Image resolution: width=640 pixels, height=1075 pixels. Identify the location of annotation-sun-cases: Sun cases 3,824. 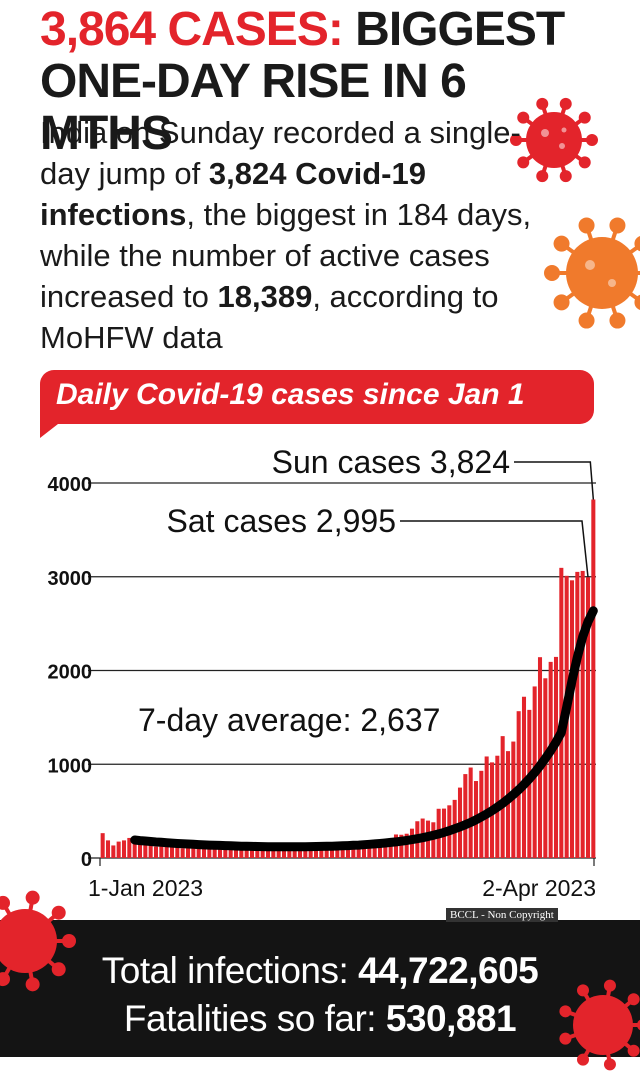
(391, 462).